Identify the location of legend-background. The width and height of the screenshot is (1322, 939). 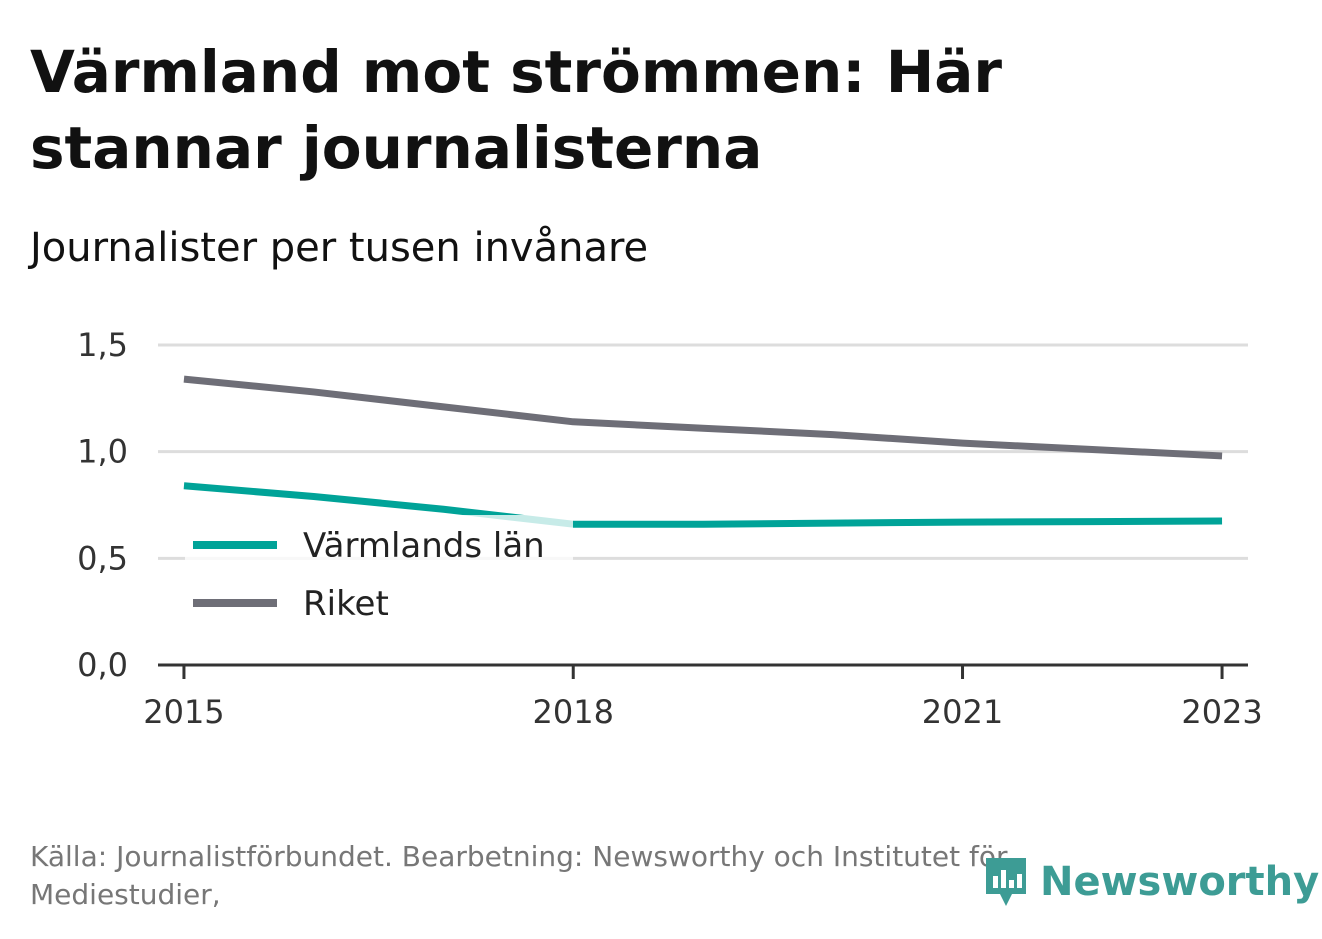
(379, 540).